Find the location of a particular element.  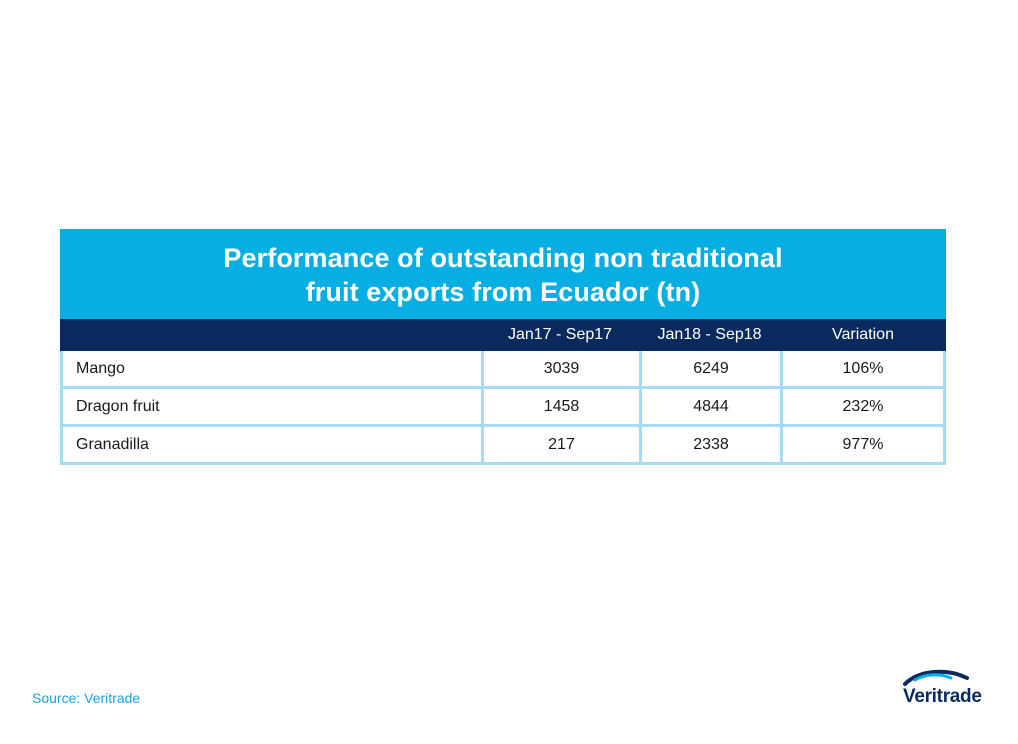

veritrade-swoosh-icon is located at coordinates (936, 677).